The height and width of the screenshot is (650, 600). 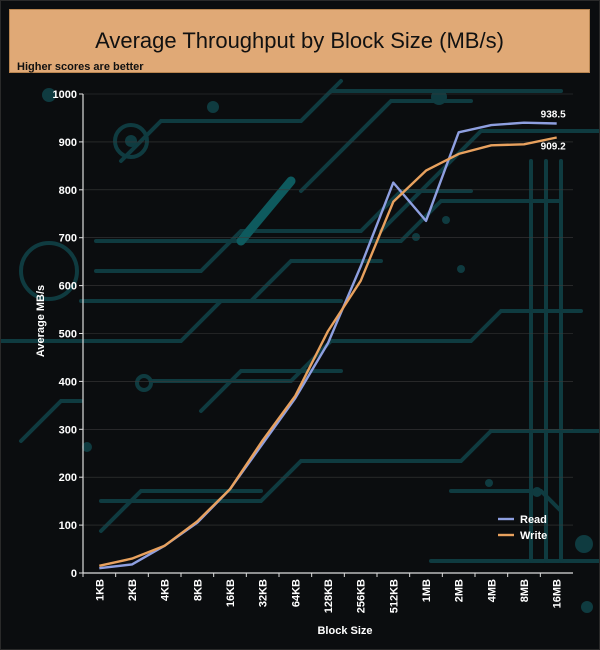 What do you see at coordinates (553, 146) in the screenshot?
I see `end-value-label-write: 909.2` at bounding box center [553, 146].